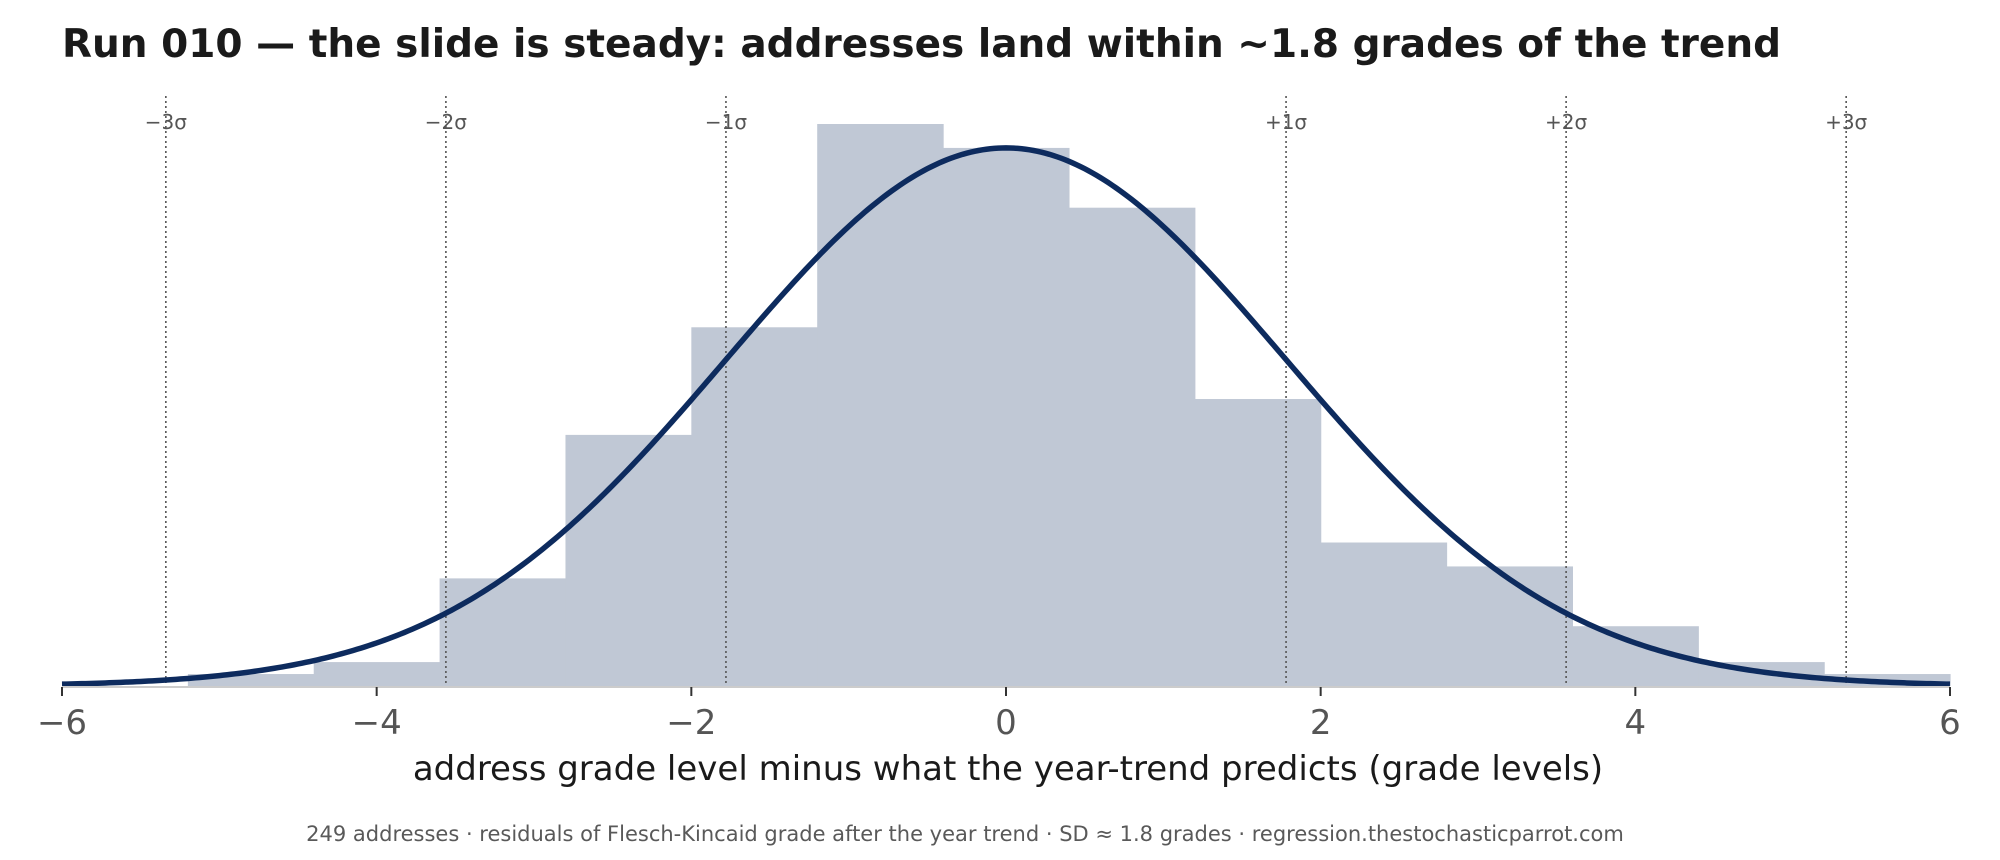 This screenshot has width=2000, height=860. What do you see at coordinates (1286, 122) in the screenshot?
I see `sigma-label: +1σ` at bounding box center [1286, 122].